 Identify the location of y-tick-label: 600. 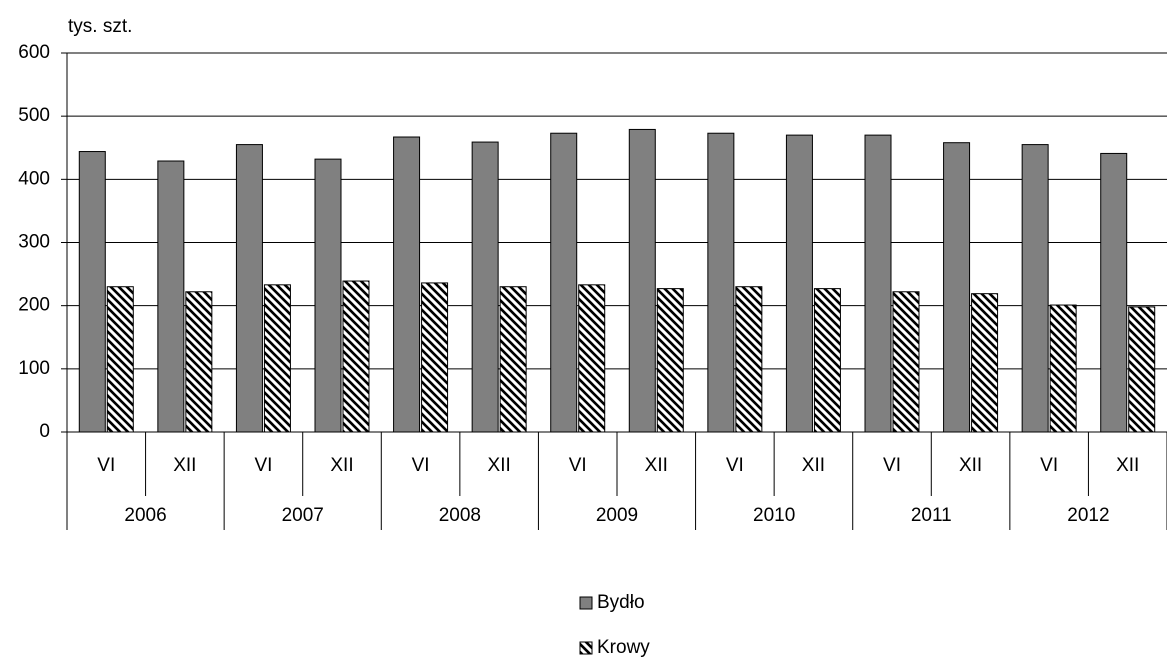
(34, 52).